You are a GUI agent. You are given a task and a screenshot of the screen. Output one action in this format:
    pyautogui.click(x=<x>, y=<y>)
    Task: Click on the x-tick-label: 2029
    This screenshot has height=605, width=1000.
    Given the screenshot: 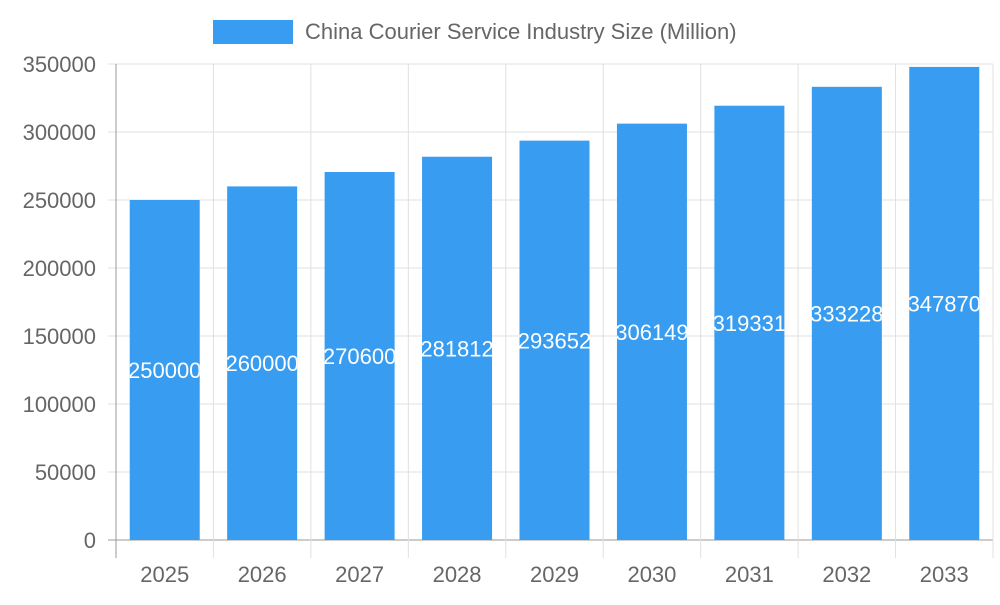 What is the action you would take?
    pyautogui.click(x=554, y=574)
    